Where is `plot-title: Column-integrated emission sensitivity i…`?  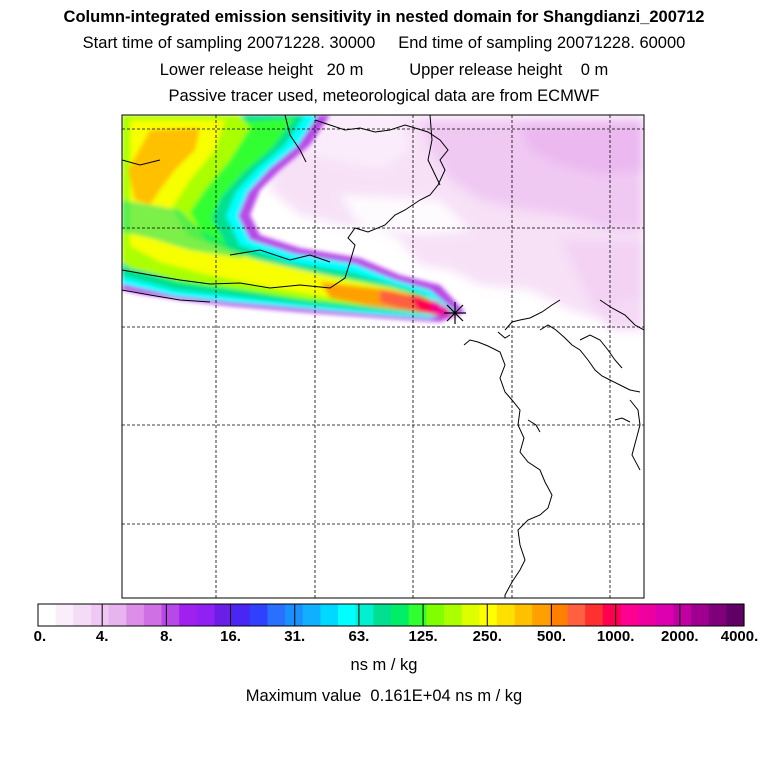
plot-title: Column-integrated emission sensitivity i… is located at coordinates (384, 17).